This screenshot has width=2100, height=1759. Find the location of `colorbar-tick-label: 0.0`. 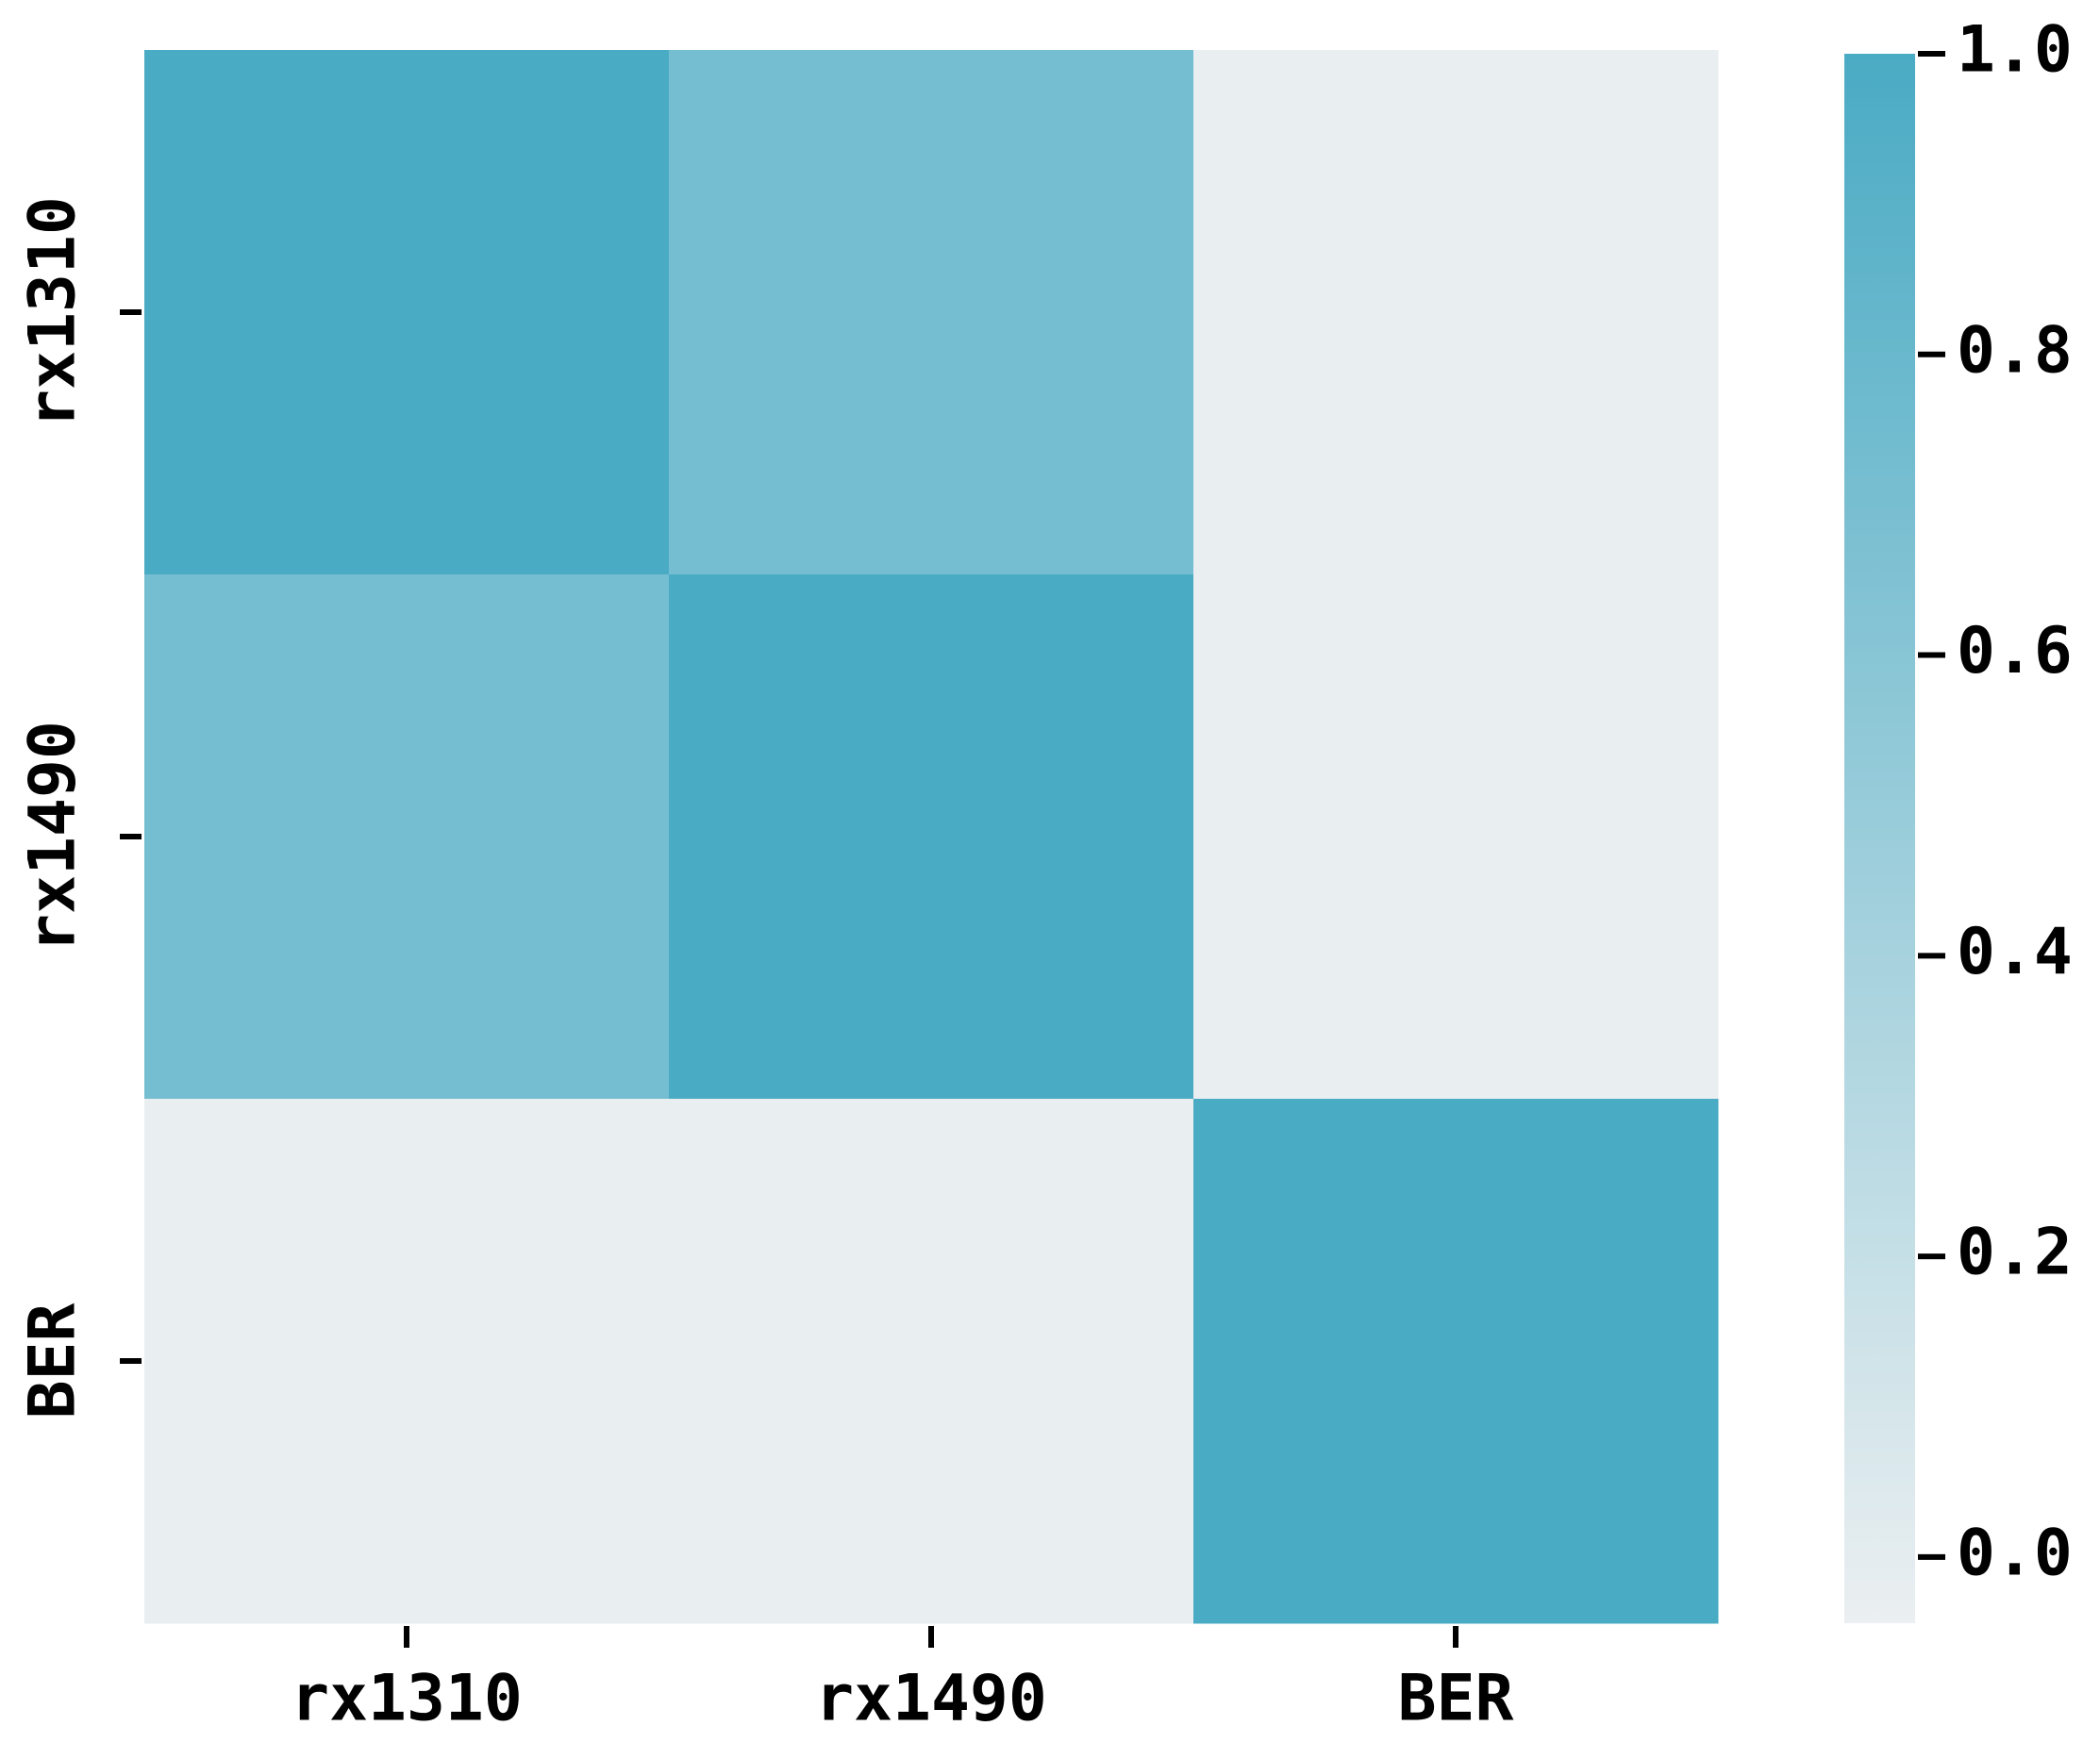

colorbar-tick-label: 0.0 is located at coordinates (2015, 1553).